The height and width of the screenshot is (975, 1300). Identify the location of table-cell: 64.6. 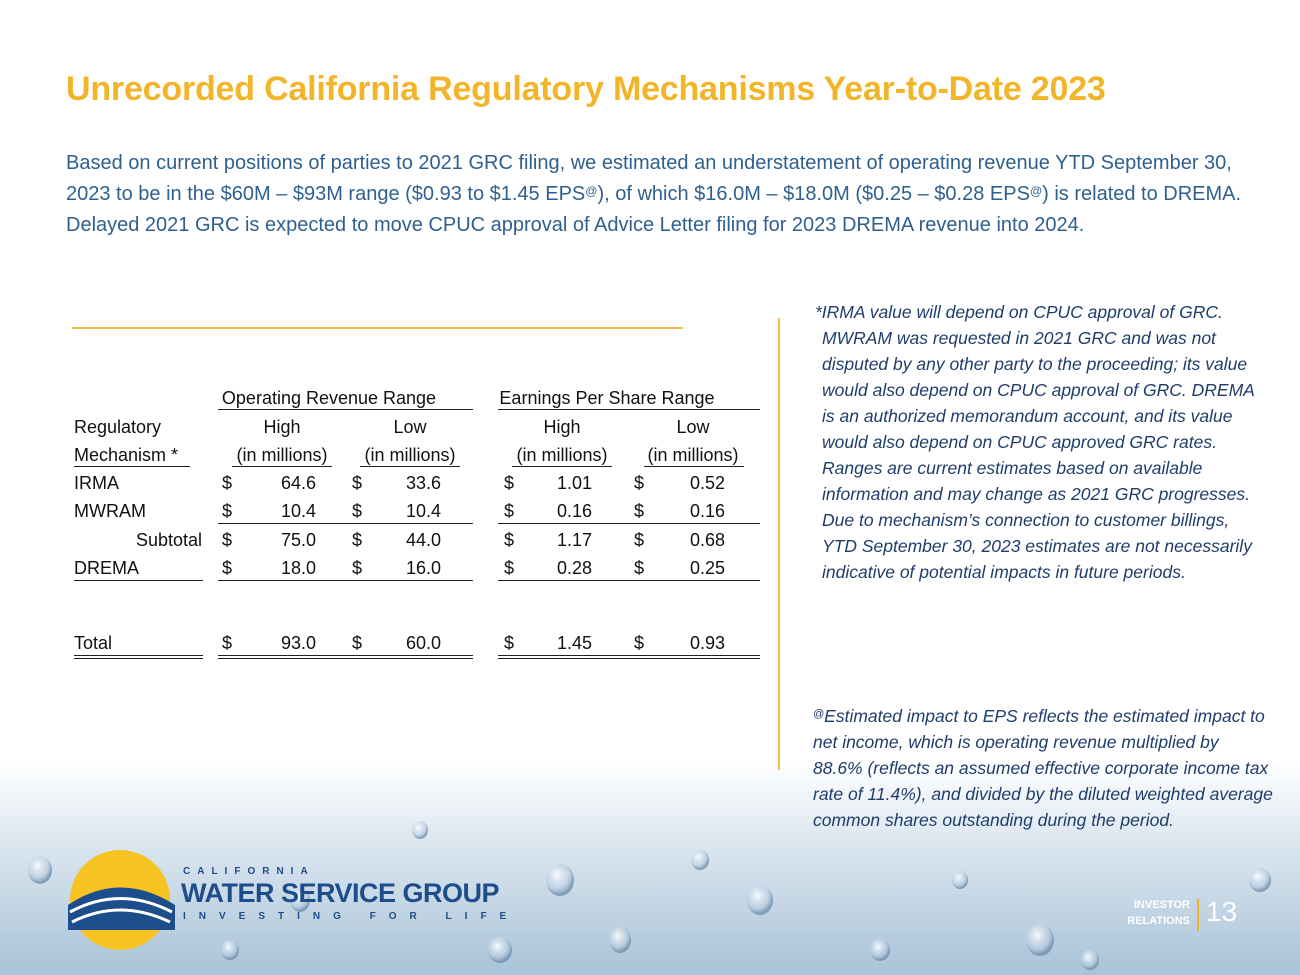
(298, 483).